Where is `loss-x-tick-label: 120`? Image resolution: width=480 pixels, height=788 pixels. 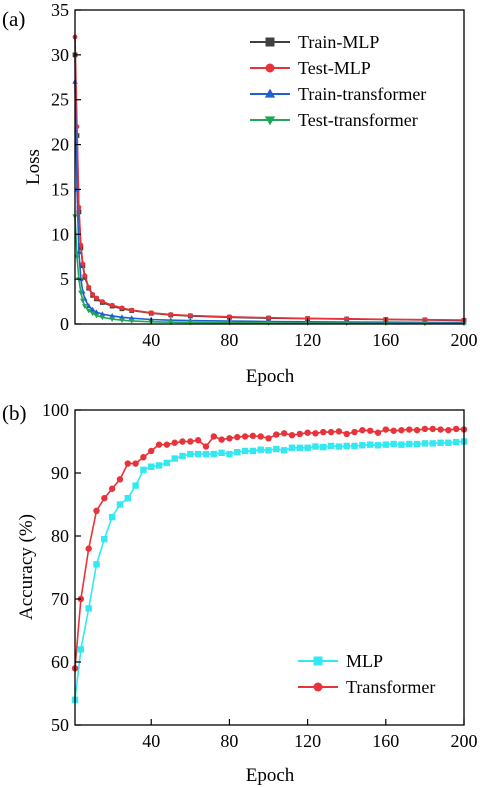 loss-x-tick-label: 120 is located at coordinates (307, 340).